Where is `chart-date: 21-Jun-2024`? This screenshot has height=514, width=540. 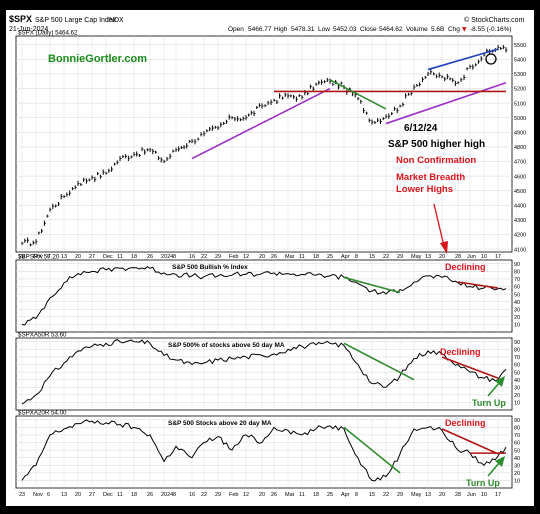 chart-date: 21-Jun-2024 is located at coordinates (28, 29).